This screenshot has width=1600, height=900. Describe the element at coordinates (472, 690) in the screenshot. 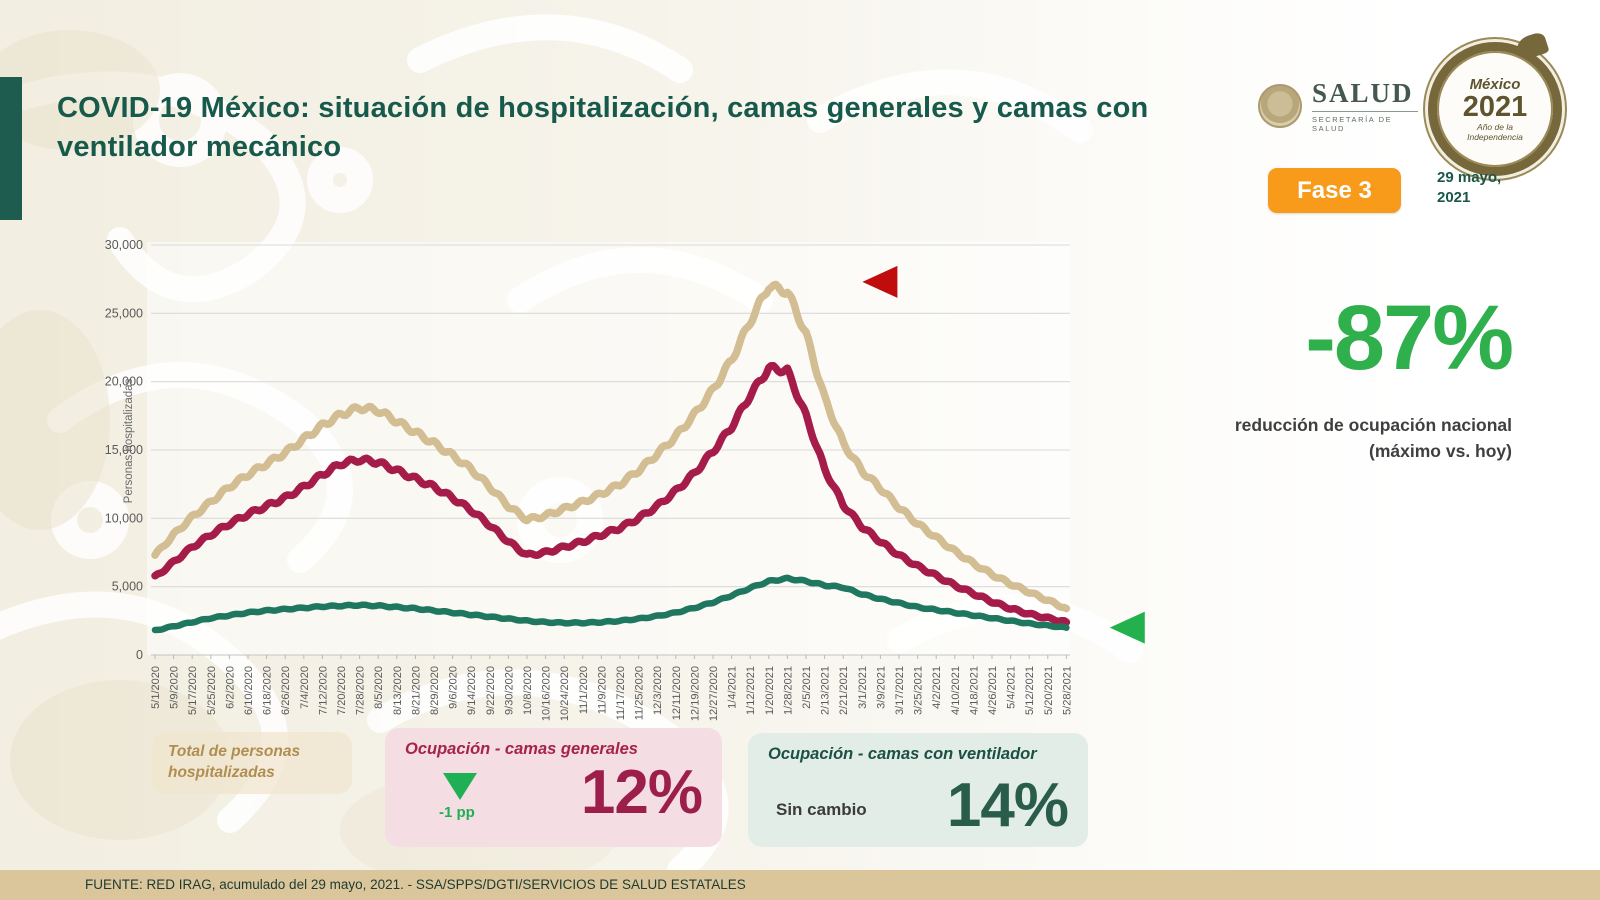

I see `svg-text: 9/14/2020` at that location.